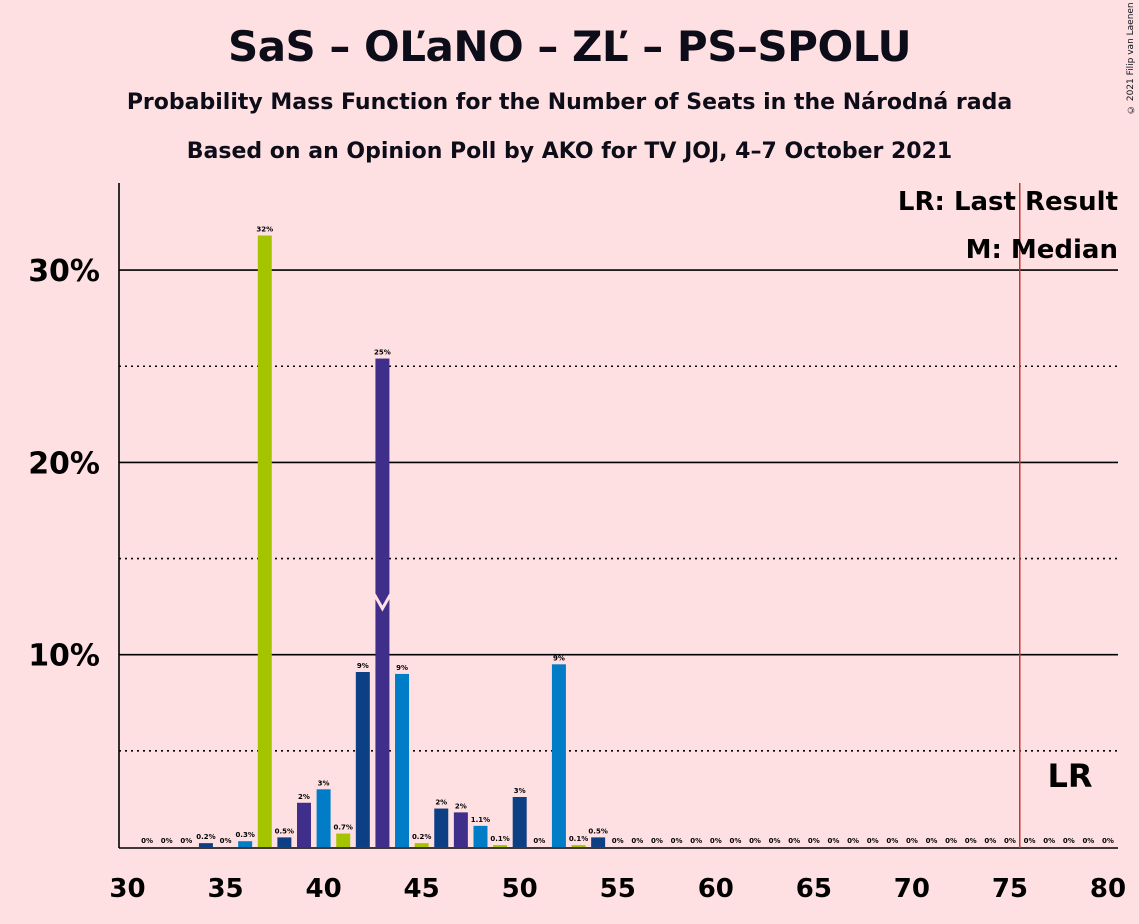 The height and width of the screenshot is (924, 1139). What do you see at coordinates (912, 889) in the screenshot?
I see `x-tick-label: 70` at bounding box center [912, 889].